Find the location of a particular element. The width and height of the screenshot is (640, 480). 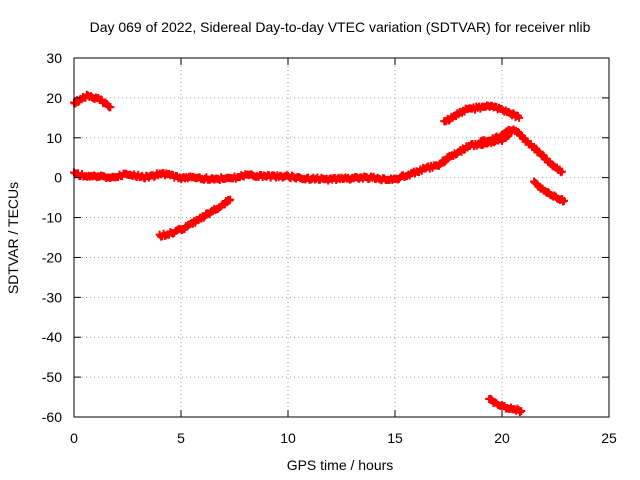

y-tick-label: 0 is located at coordinates (58, 178).